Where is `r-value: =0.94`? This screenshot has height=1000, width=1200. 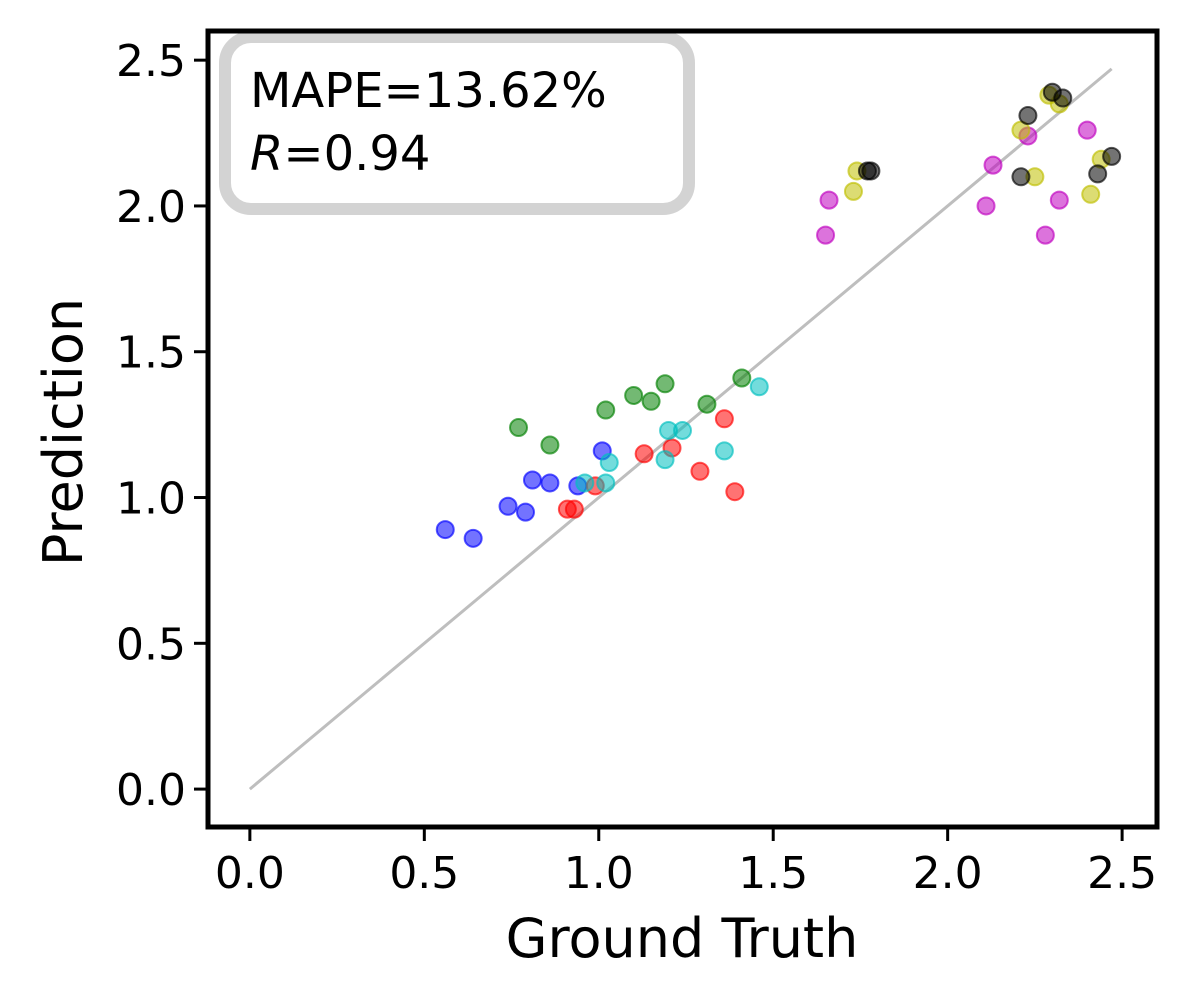 r-value: =0.94 is located at coordinates (356, 154).